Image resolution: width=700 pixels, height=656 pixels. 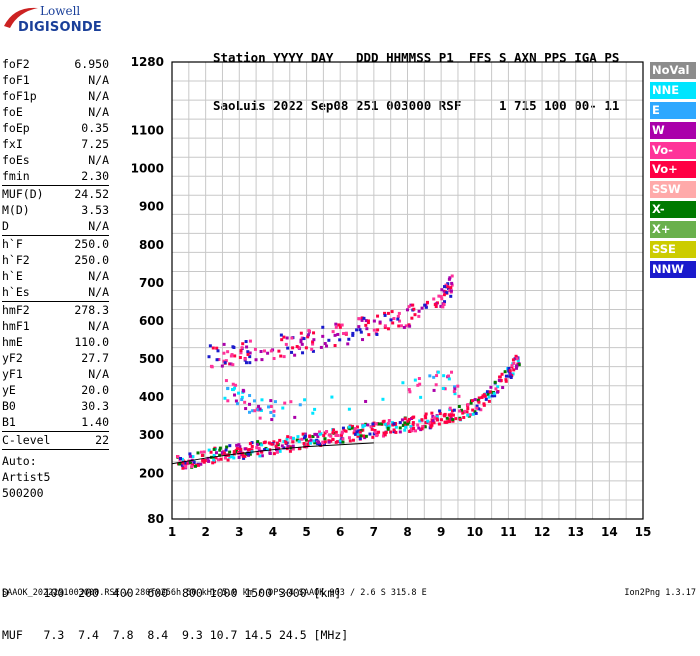 What do you see at coordinates (12, 374) in the screenshot?
I see `param-key: yF1` at bounding box center [12, 374].